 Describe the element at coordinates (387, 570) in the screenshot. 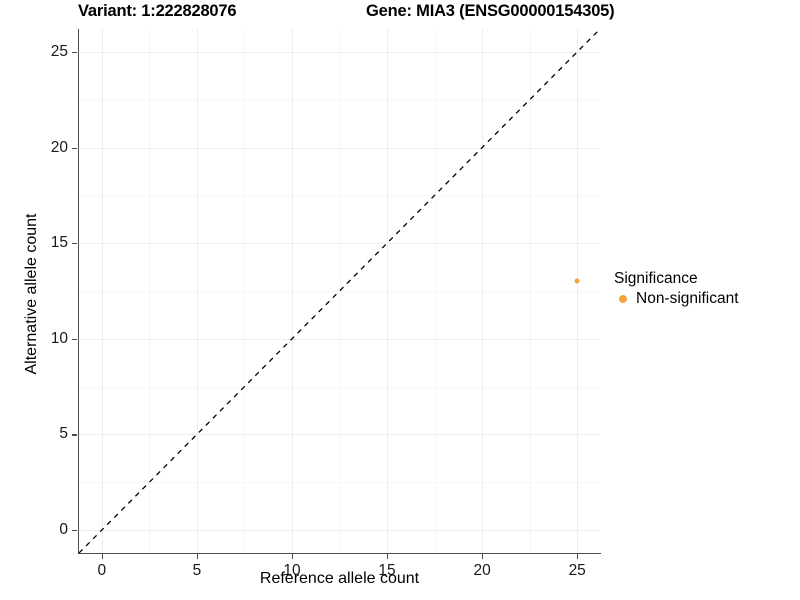

I see `x-tick-label: 15` at that location.